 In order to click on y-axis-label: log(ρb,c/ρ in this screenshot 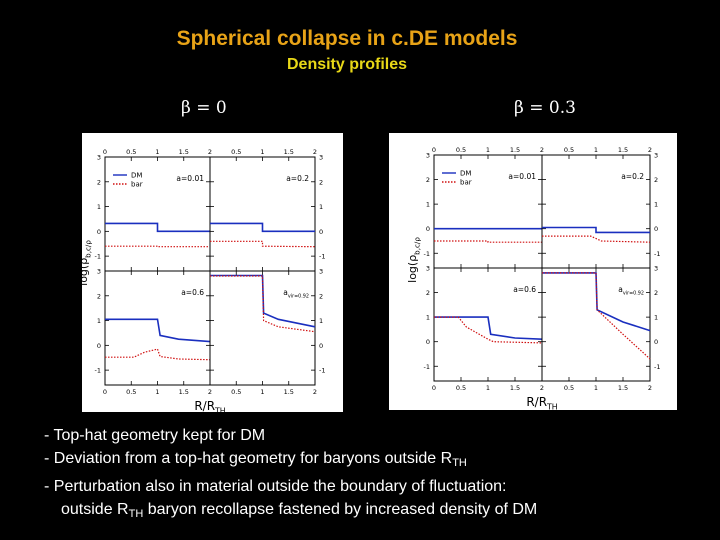, I will do `click(87, 263)`.